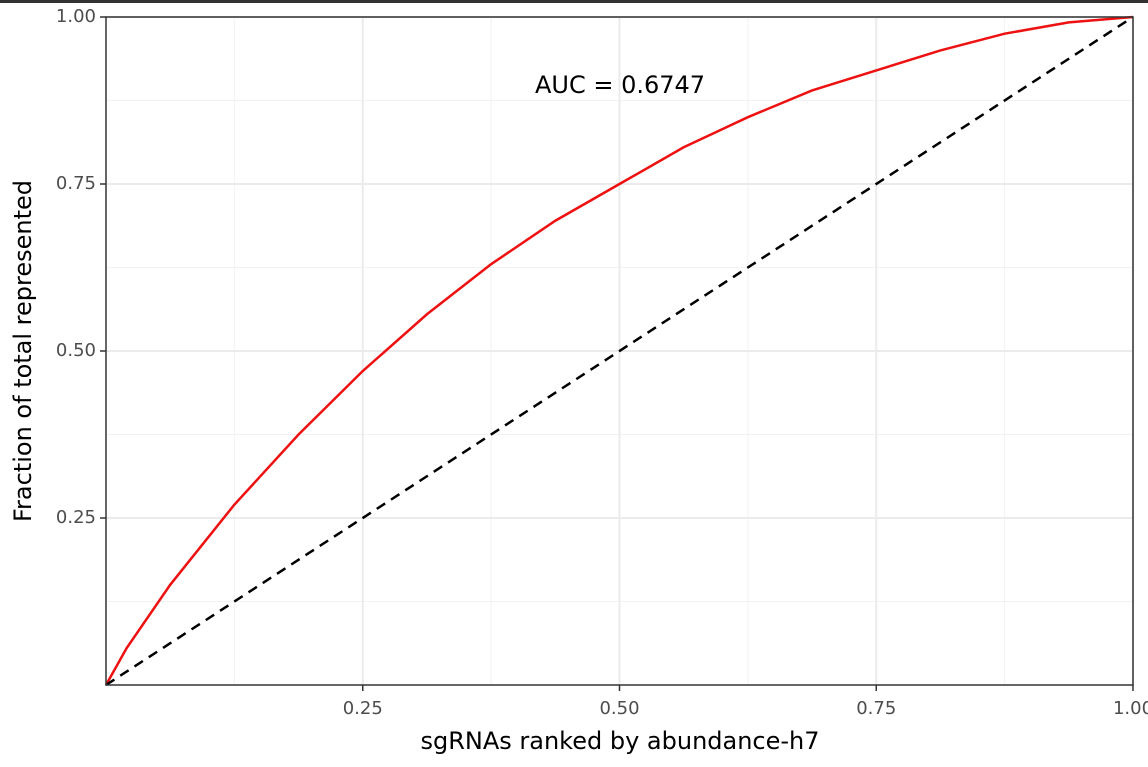 Image resolution: width=1148 pixels, height=767 pixels. Describe the element at coordinates (76, 517) in the screenshot. I see `y-tick-label: 0.25` at that location.